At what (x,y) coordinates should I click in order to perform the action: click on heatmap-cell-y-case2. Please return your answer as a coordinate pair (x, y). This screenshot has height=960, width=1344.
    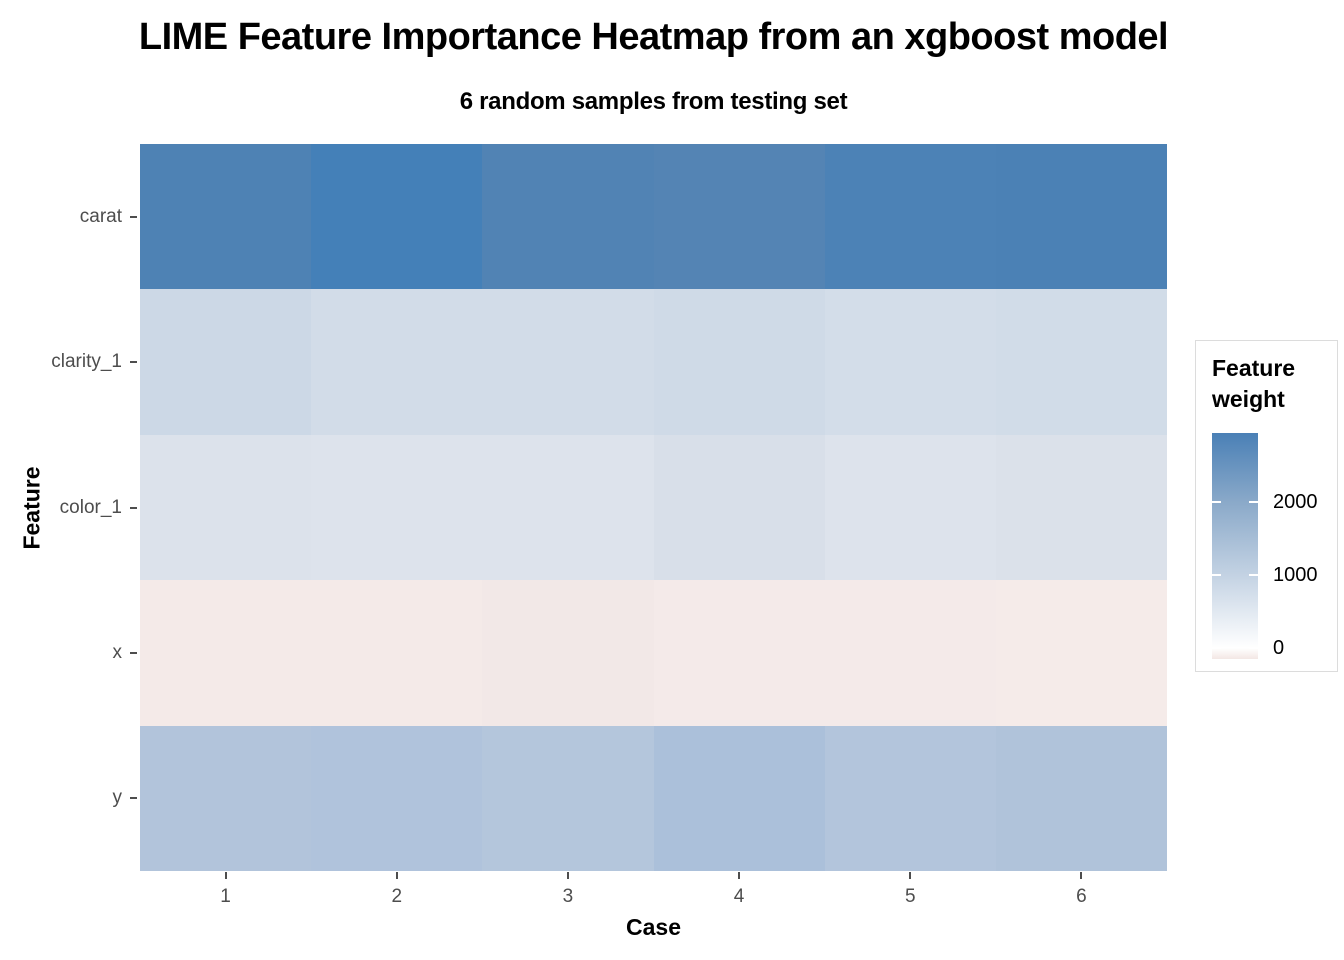
    Looking at the image, I should click on (397, 798).